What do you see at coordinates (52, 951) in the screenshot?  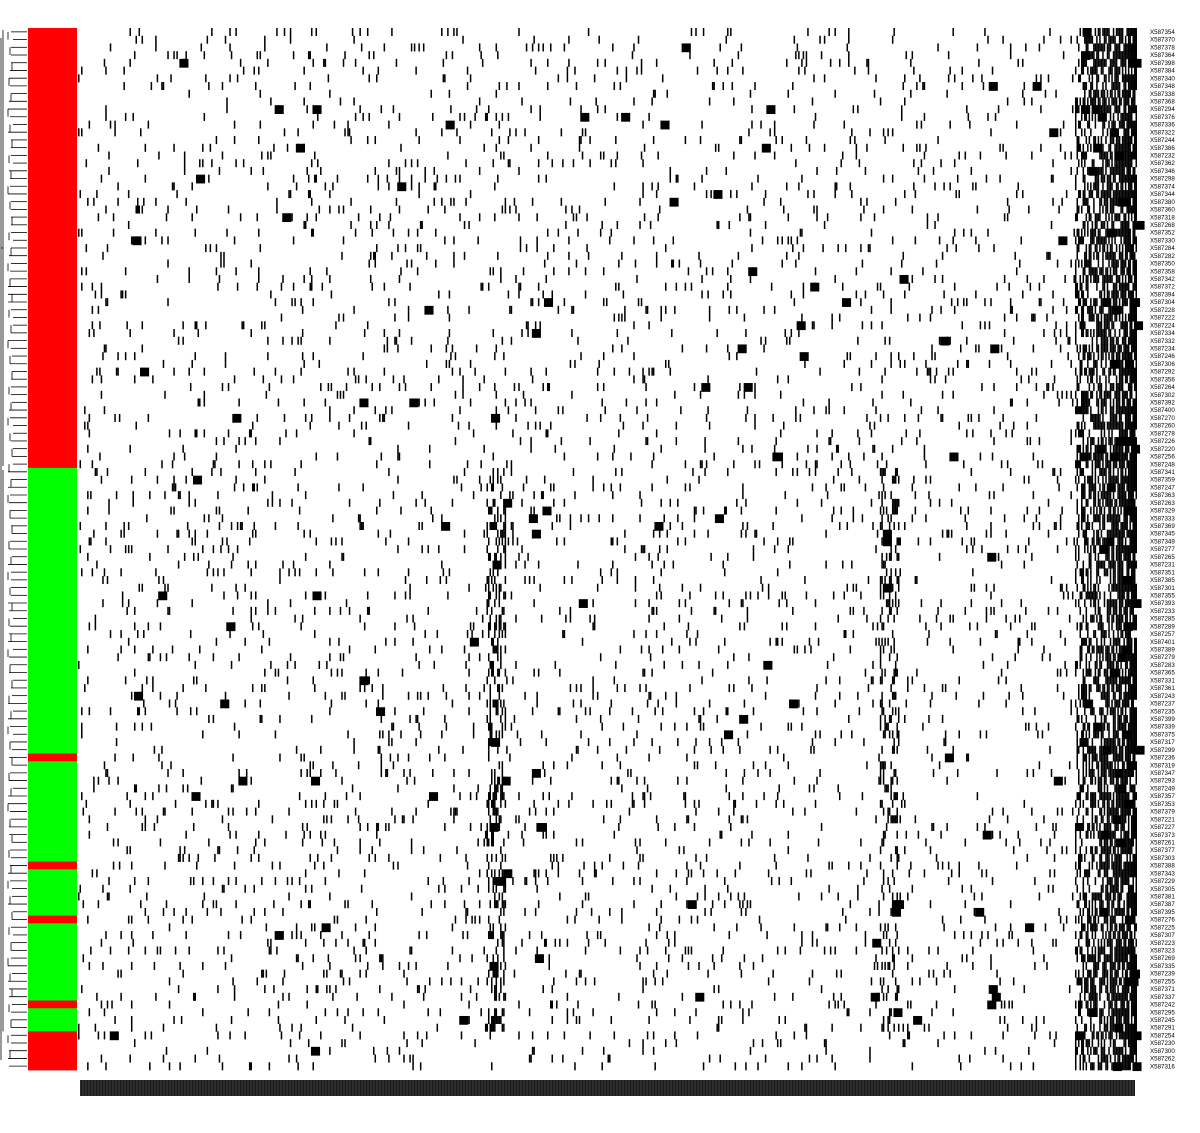 I see `group-bar-X587323` at bounding box center [52, 951].